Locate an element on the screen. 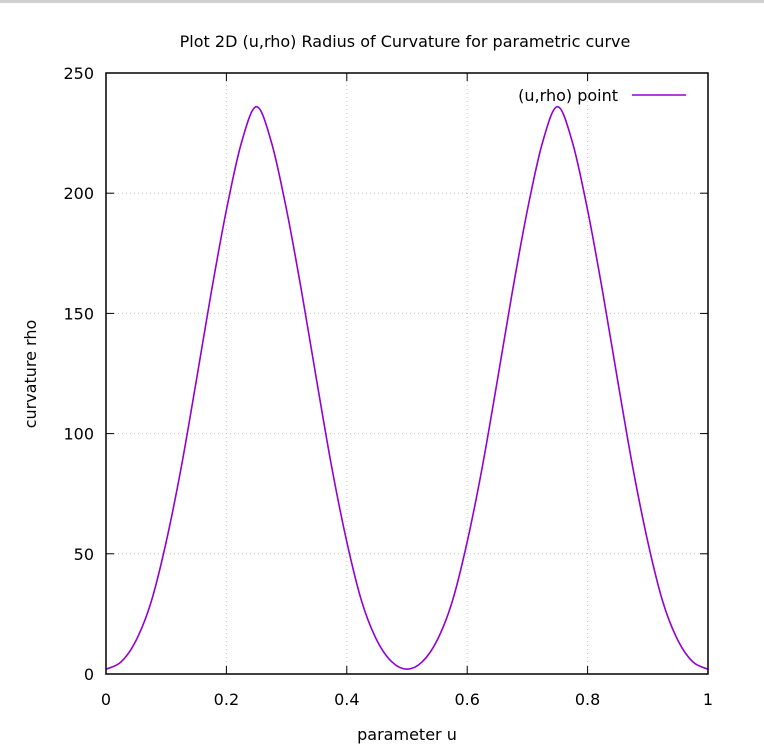  x-tick-label: 1 is located at coordinates (708, 699).